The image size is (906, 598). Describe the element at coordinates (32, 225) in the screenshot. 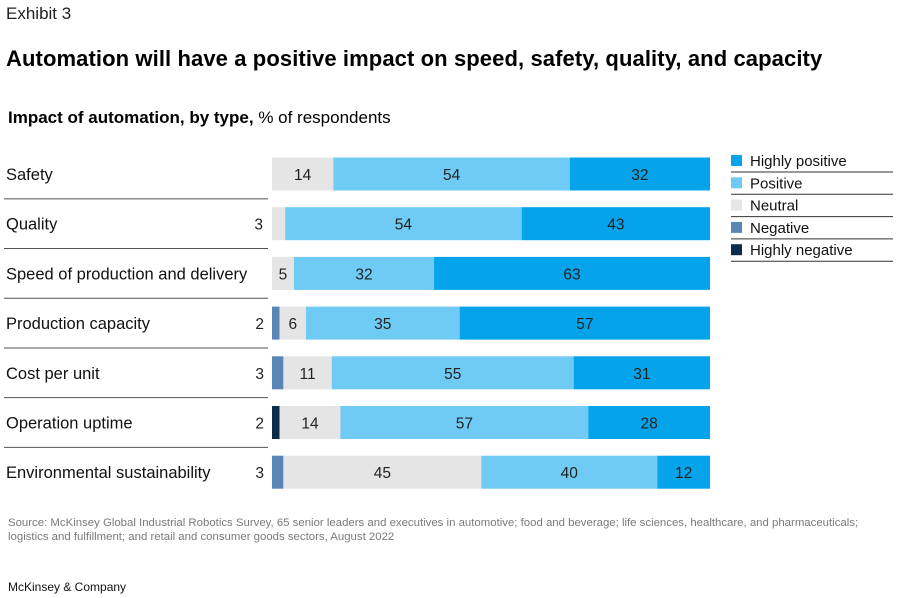

I see `category-label-quality: Quality` at that location.